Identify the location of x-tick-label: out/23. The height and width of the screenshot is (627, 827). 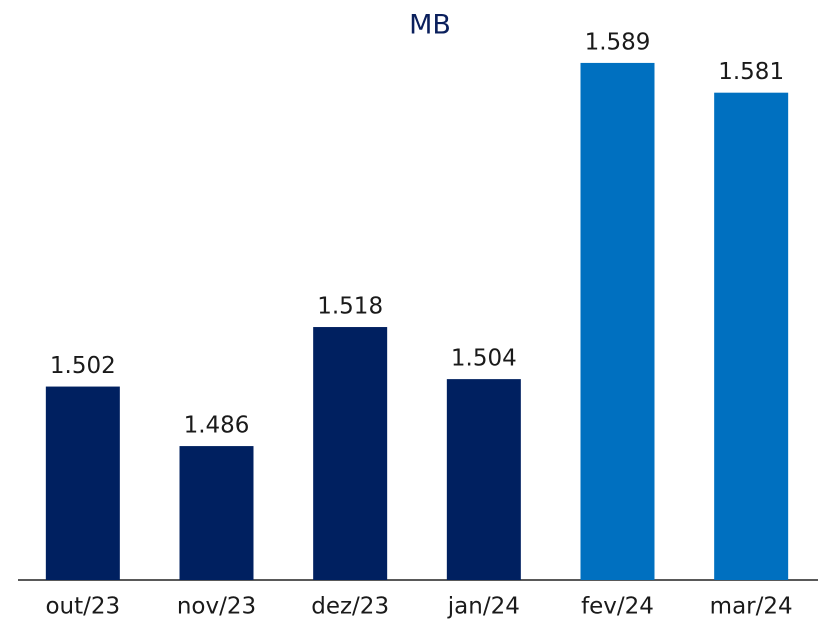
(82, 607).